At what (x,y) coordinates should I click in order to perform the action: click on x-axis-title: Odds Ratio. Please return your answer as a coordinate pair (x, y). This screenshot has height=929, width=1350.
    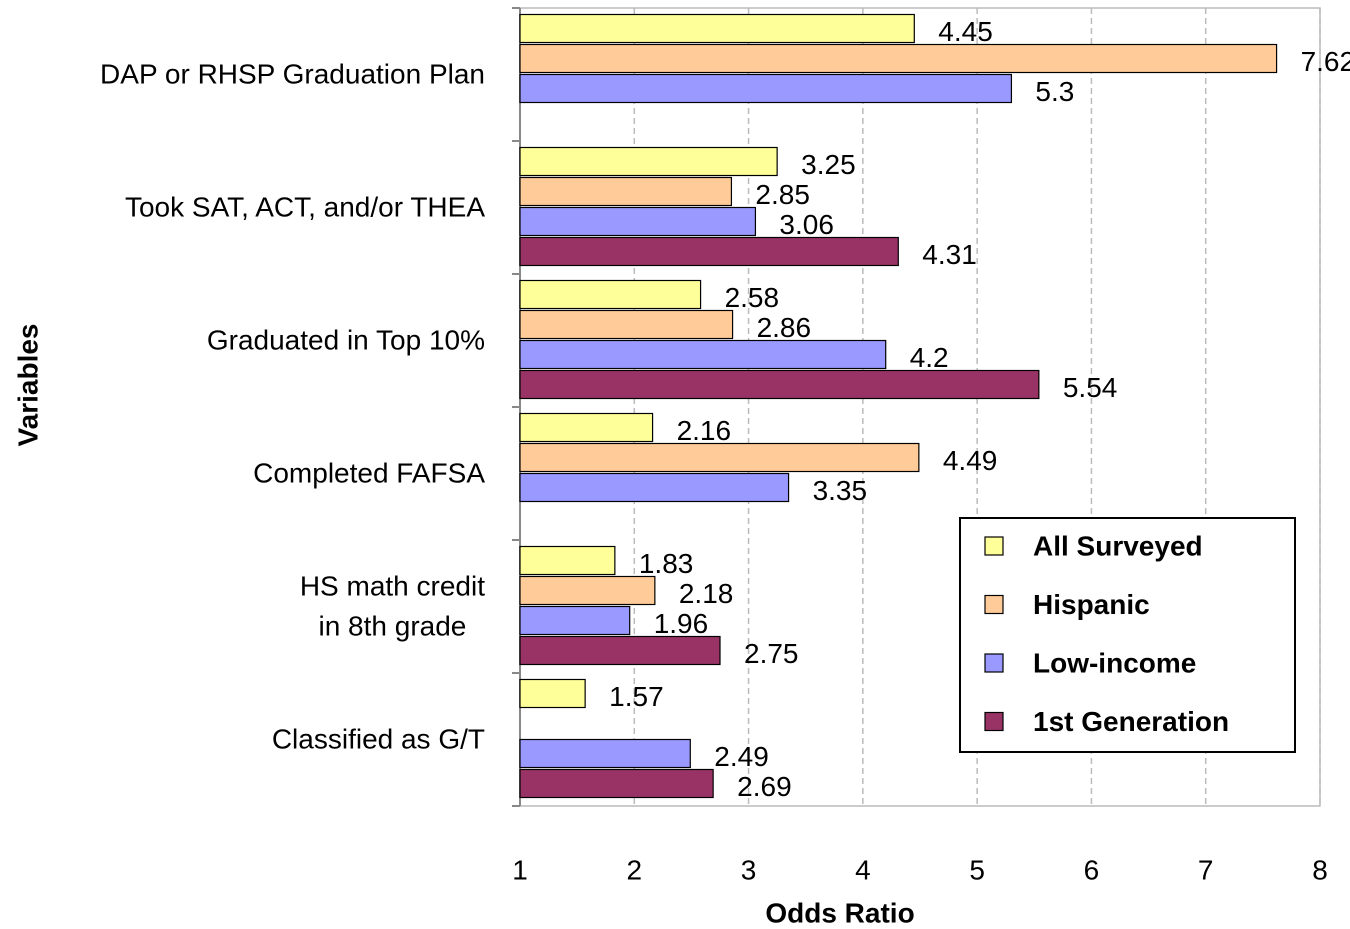
    Looking at the image, I should click on (839, 912).